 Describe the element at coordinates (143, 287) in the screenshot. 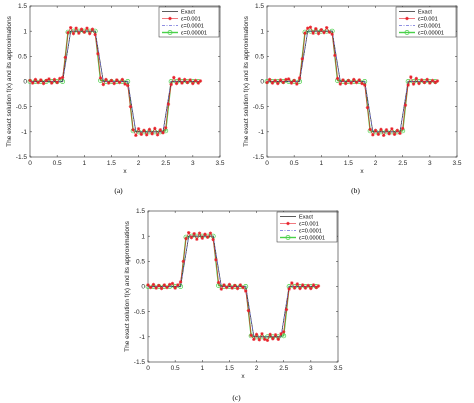

I see `y-tick-label: 0` at that location.